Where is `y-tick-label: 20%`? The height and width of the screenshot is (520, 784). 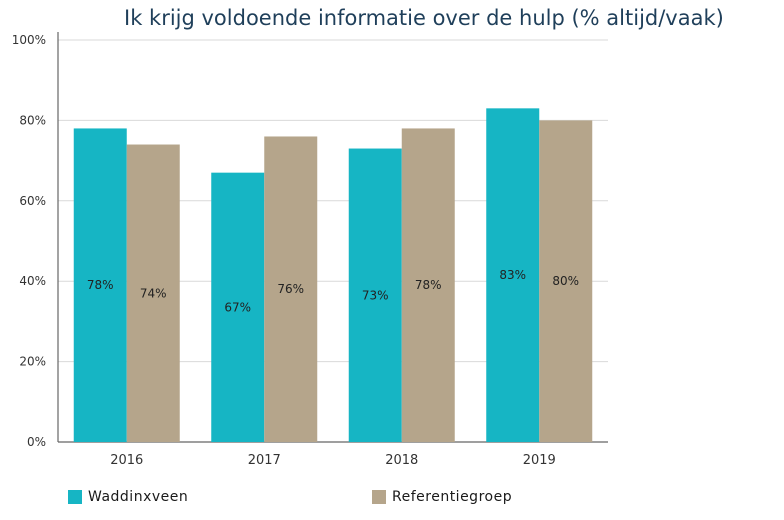 y-tick-label: 20% is located at coordinates (32, 362).